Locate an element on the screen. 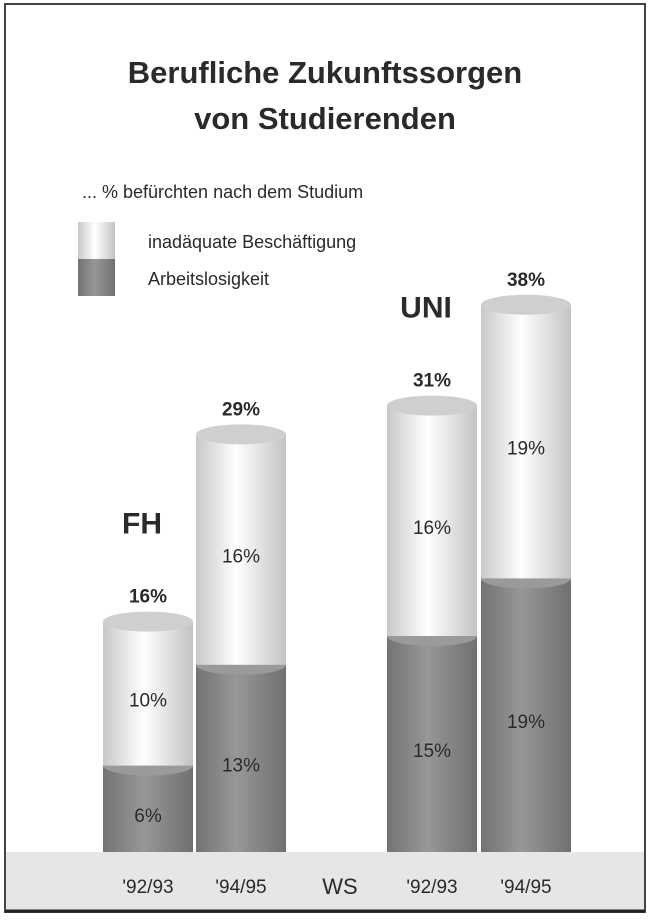  total-label: 29% is located at coordinates (241, 409).